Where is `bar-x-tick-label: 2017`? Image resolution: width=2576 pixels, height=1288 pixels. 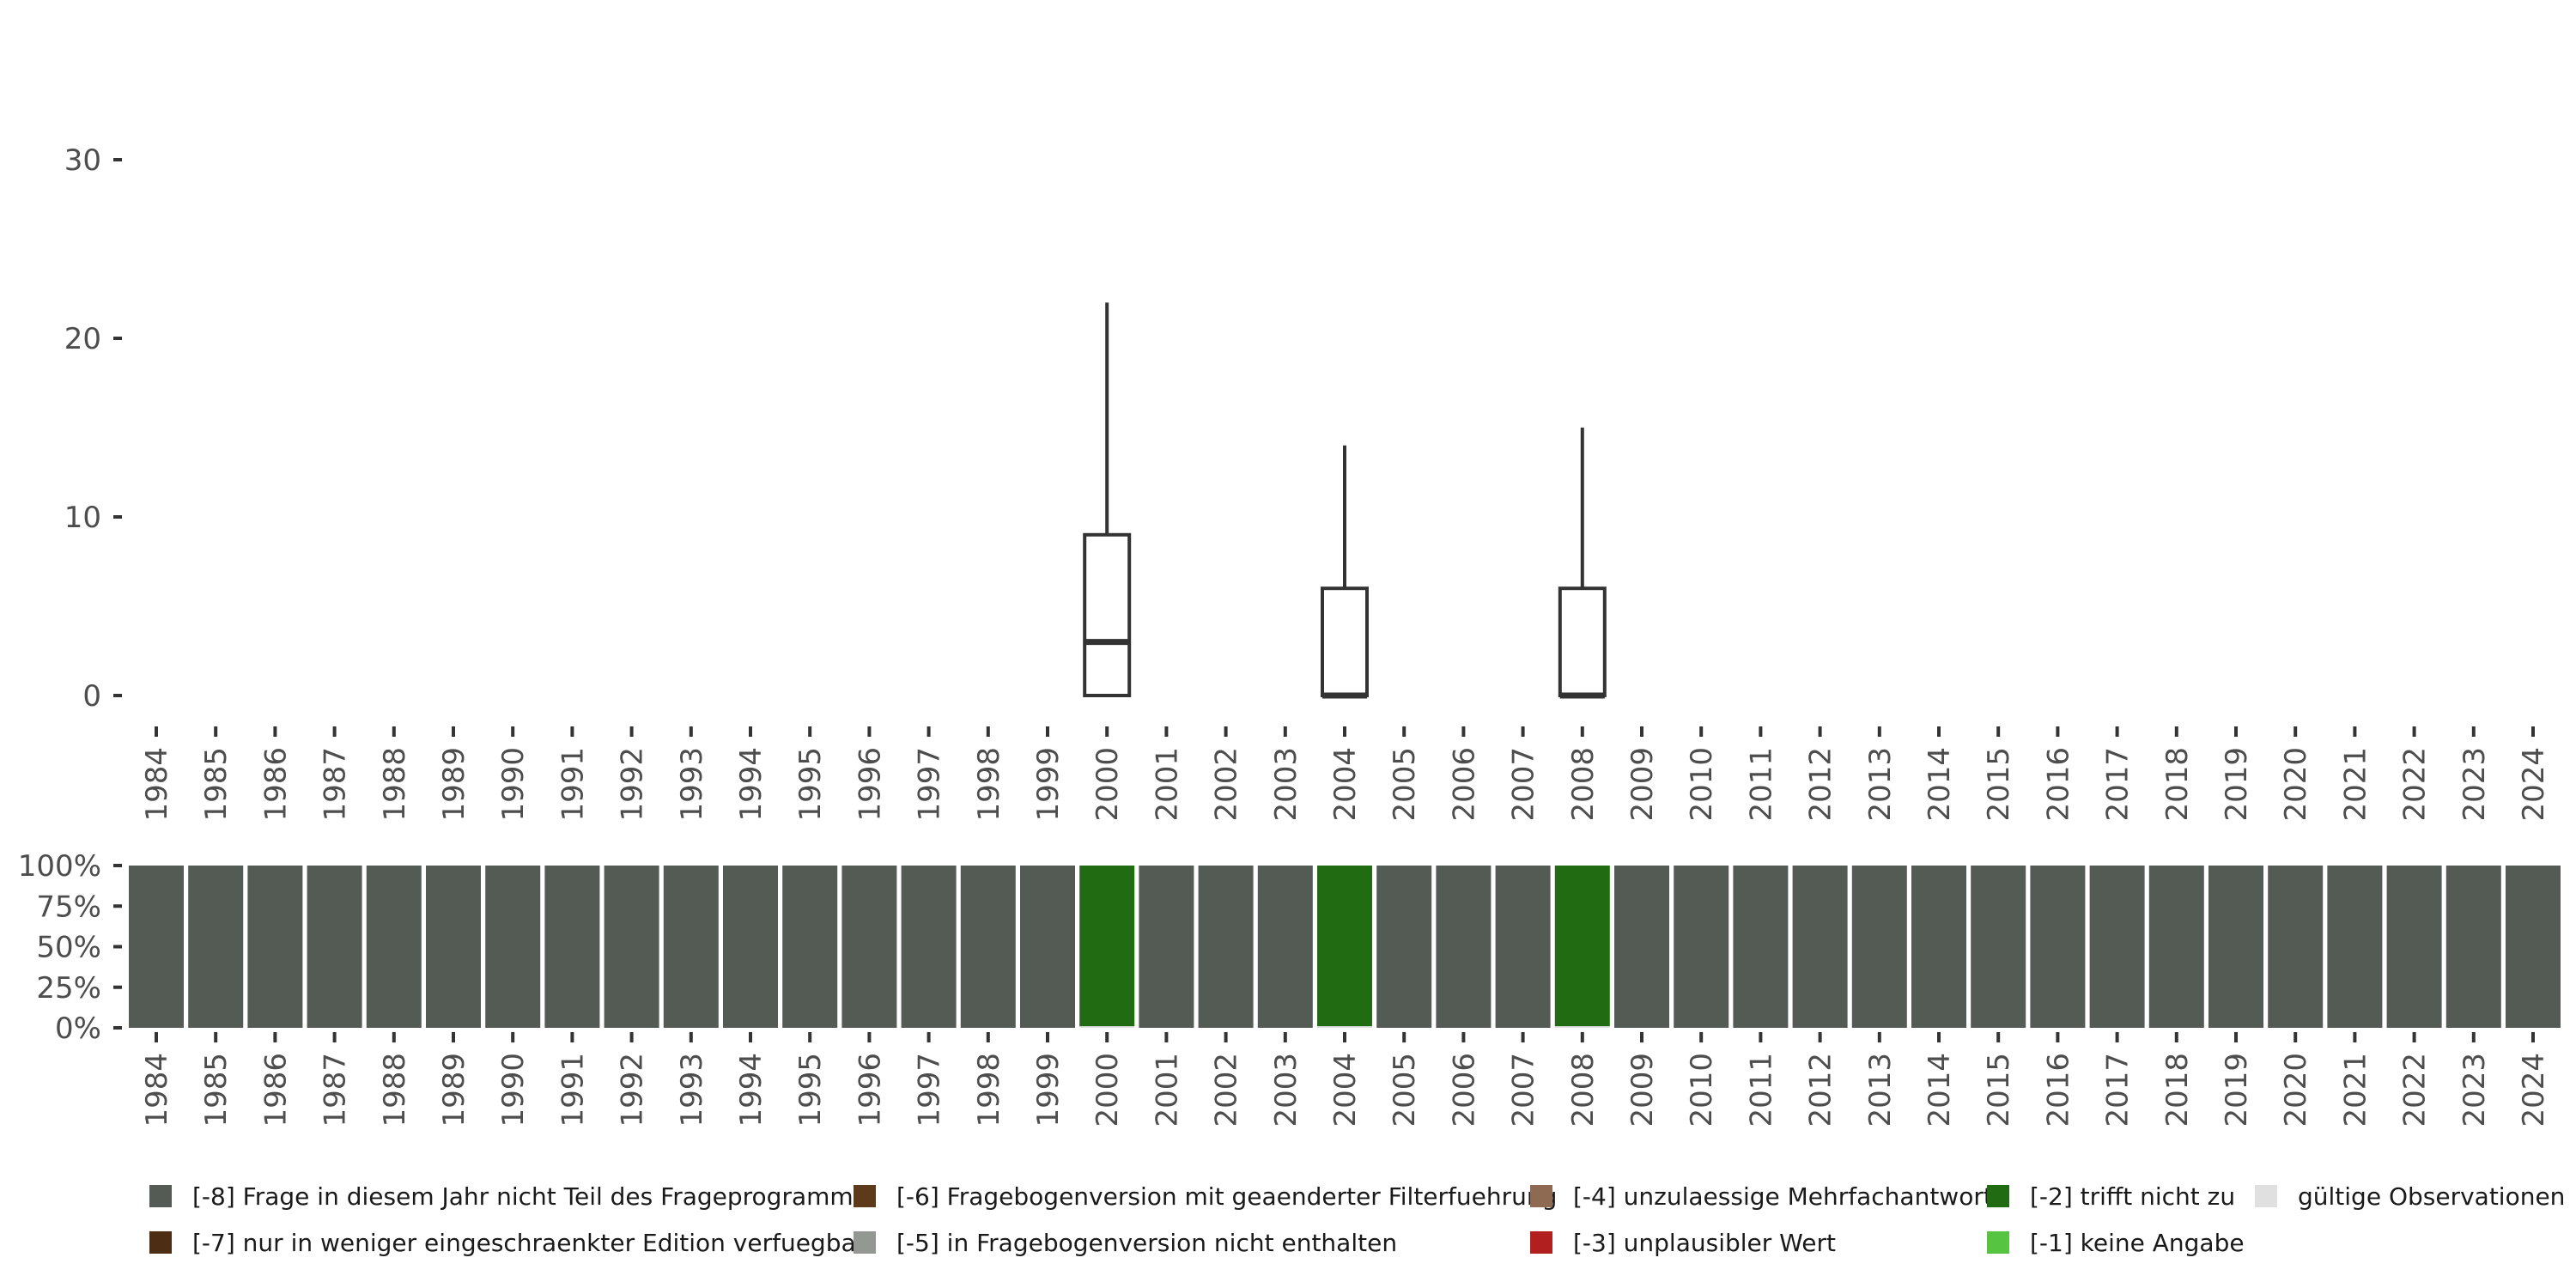
bar-x-tick-label: 2017 is located at coordinates (2119, 1090).